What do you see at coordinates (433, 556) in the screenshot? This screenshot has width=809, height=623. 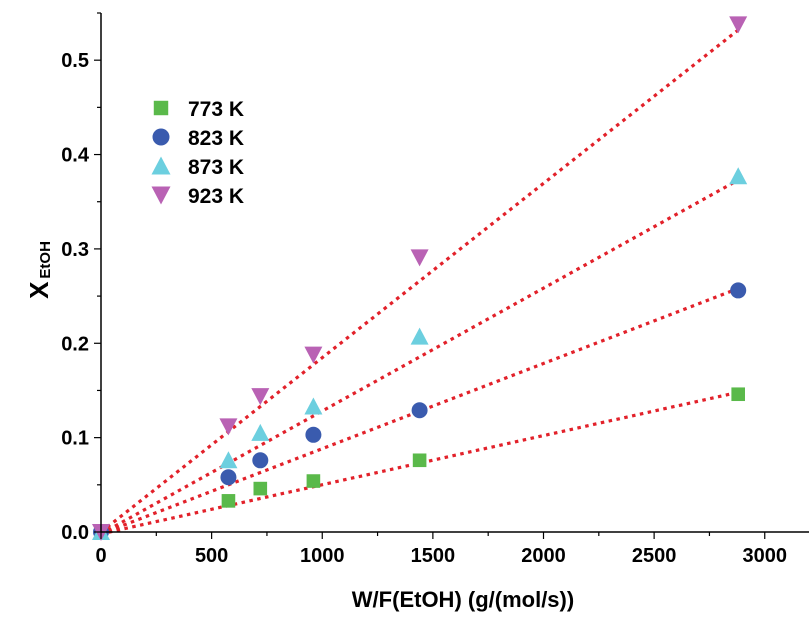 I see `x-tick-label: 1500` at bounding box center [433, 556].